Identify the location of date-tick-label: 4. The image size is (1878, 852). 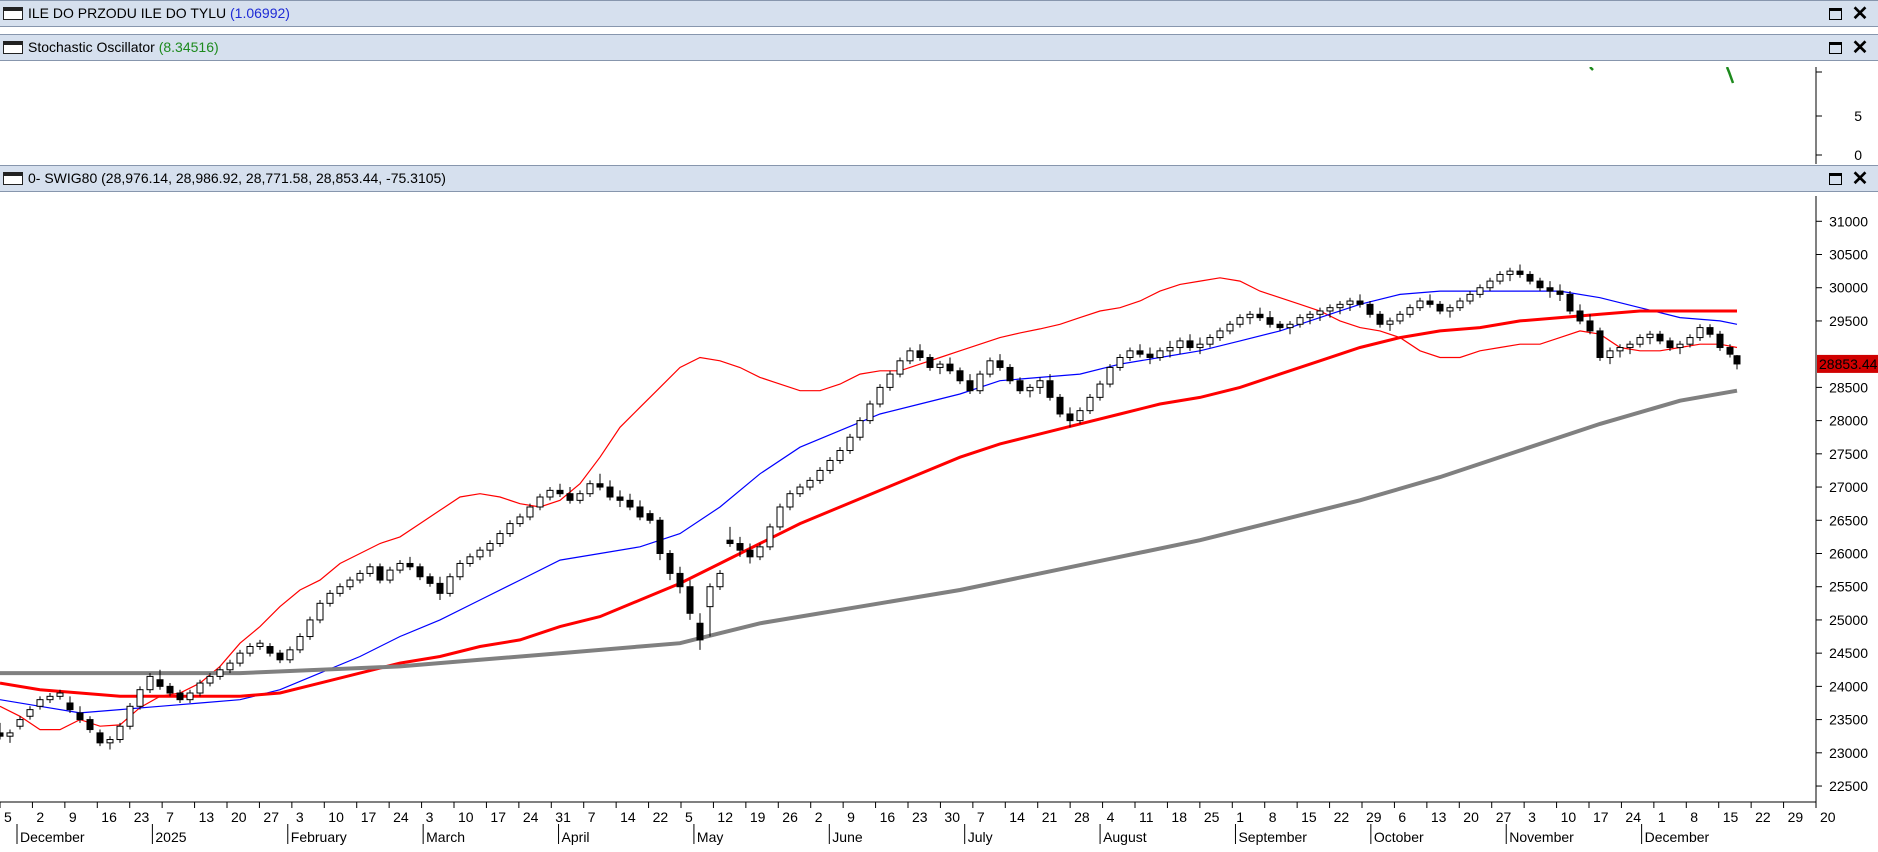
(1111, 817).